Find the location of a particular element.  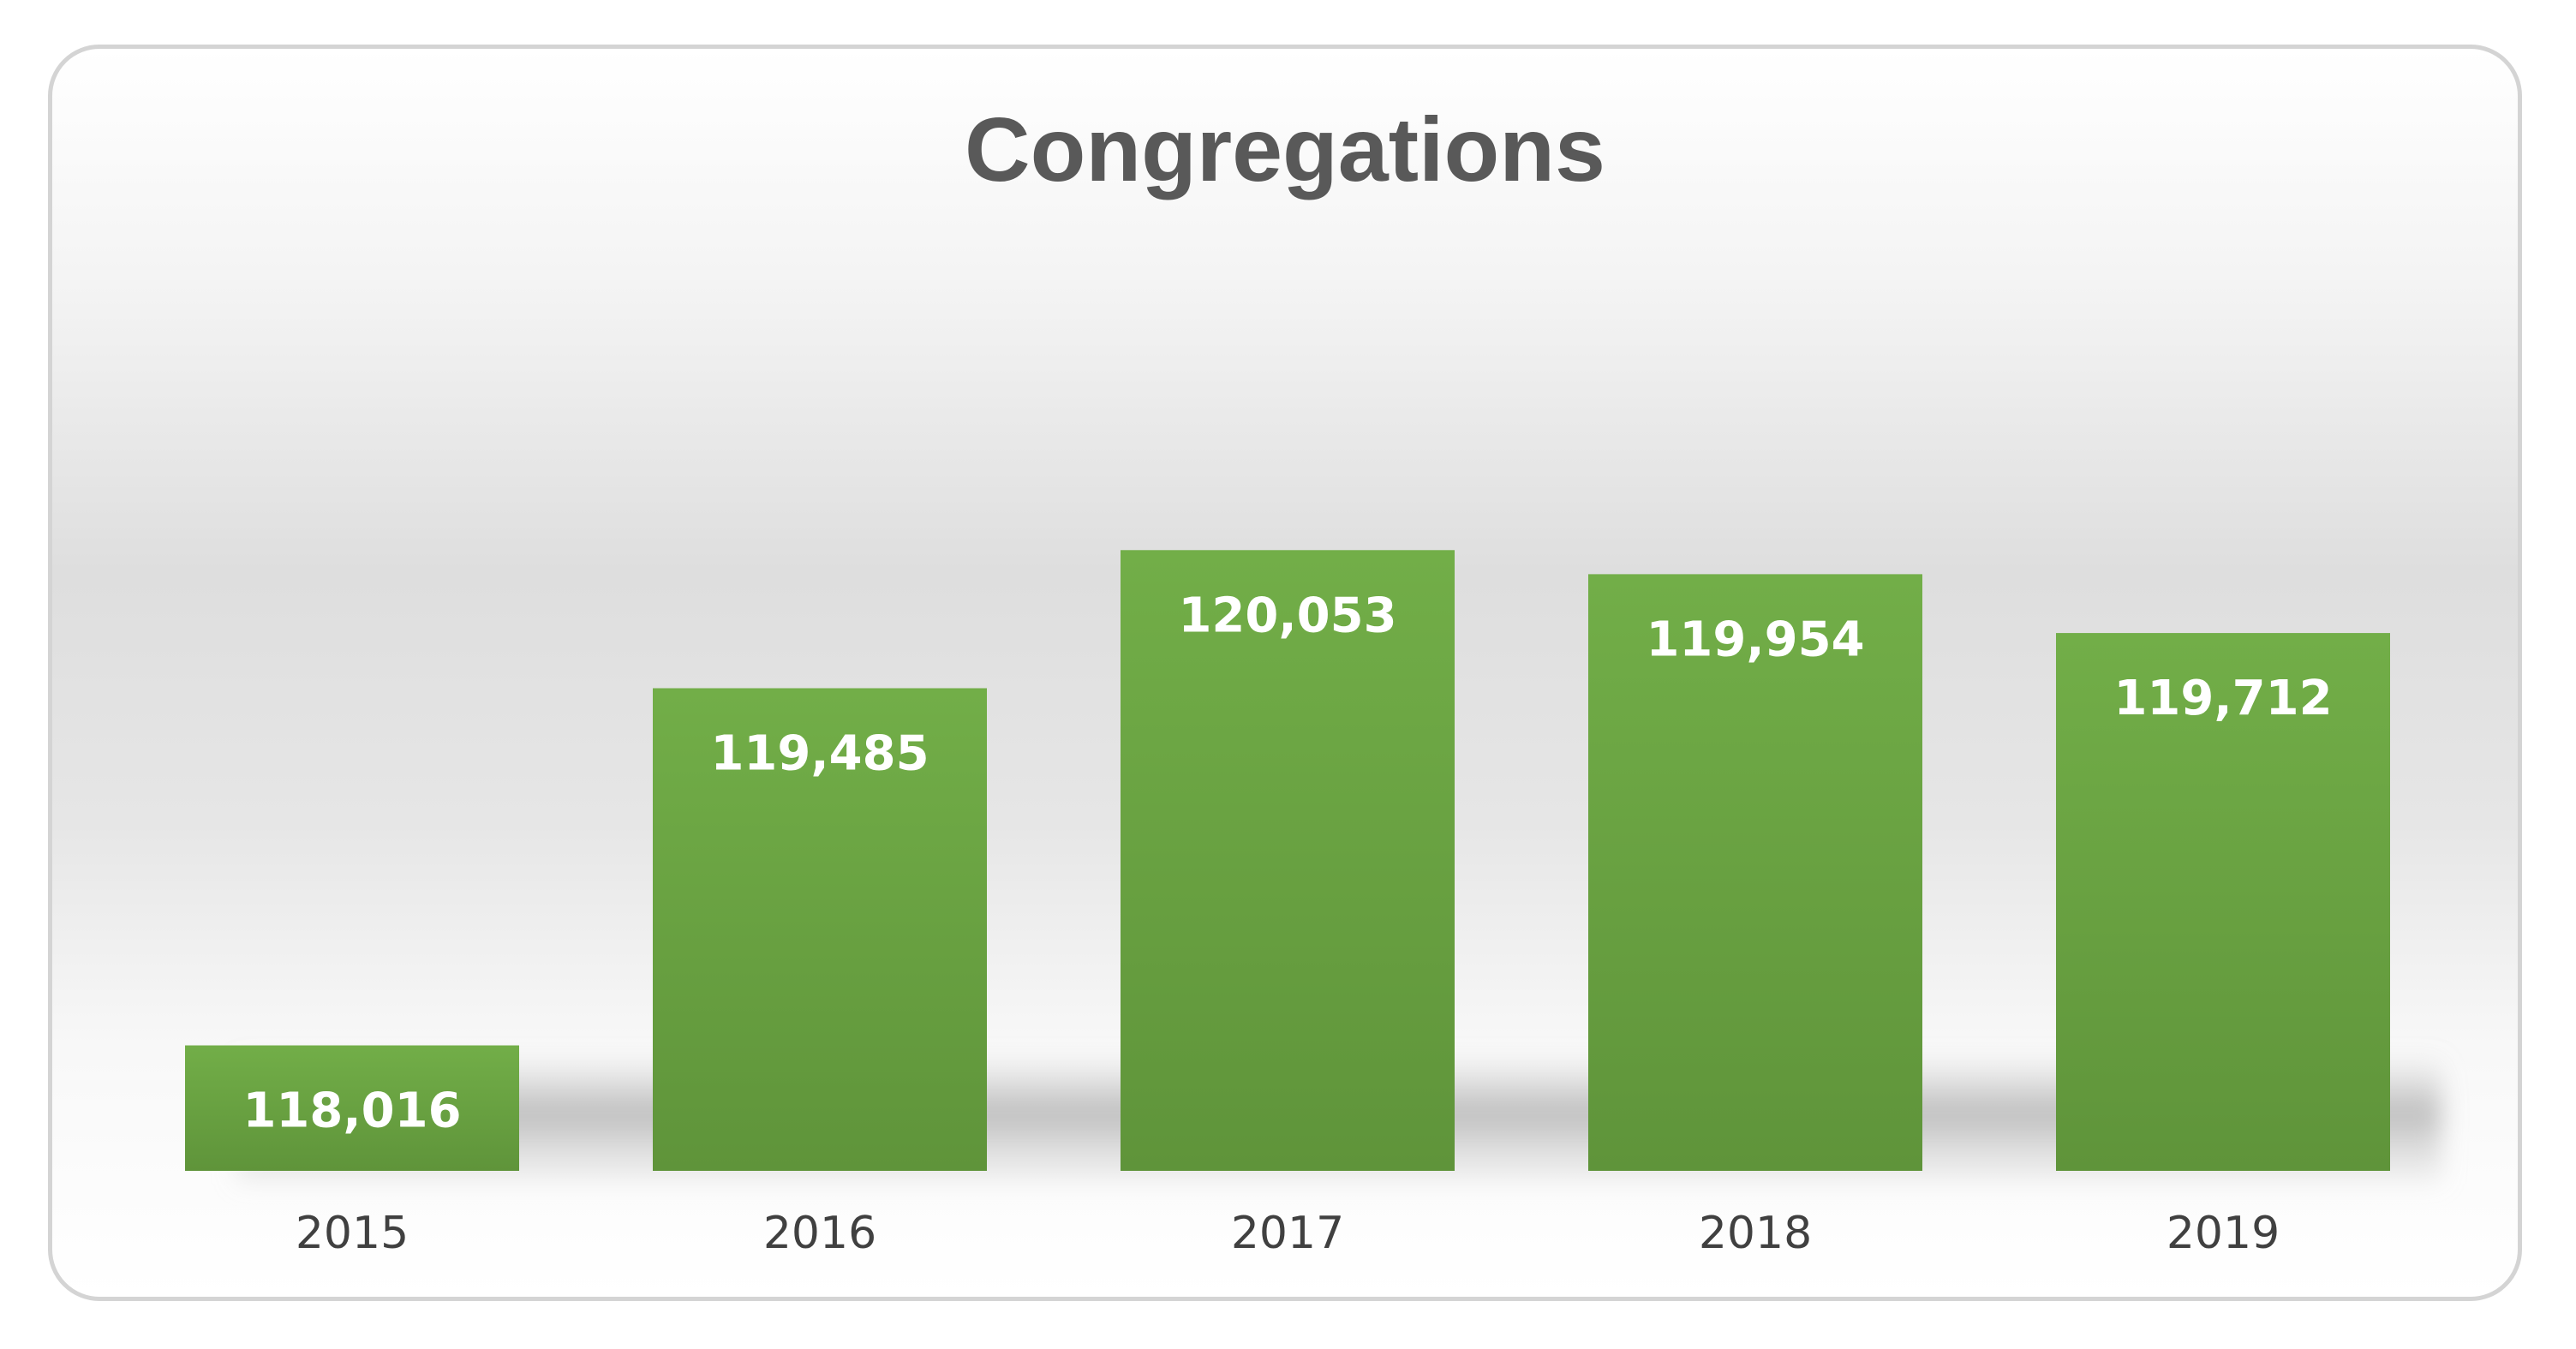

data-label-2016: 119,485 is located at coordinates (820, 754).